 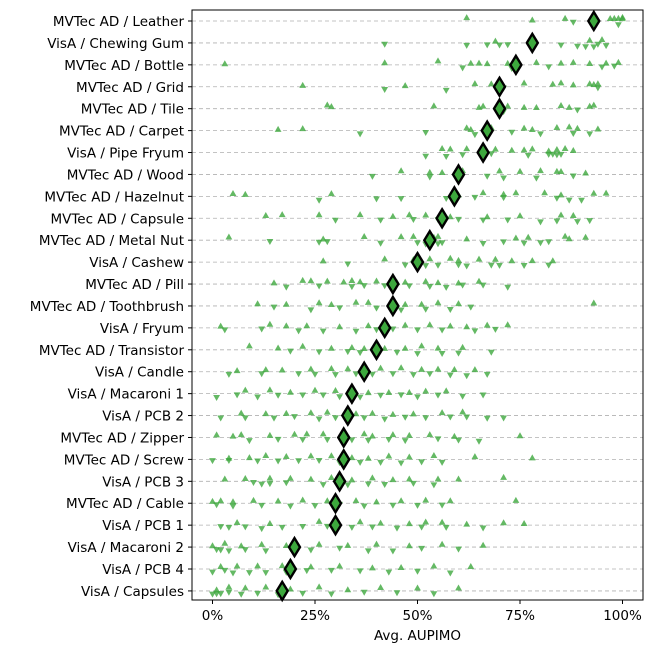 What do you see at coordinates (136, 263) in the screenshot?
I see `y-tick-label: VisA / Cashew` at bounding box center [136, 263].